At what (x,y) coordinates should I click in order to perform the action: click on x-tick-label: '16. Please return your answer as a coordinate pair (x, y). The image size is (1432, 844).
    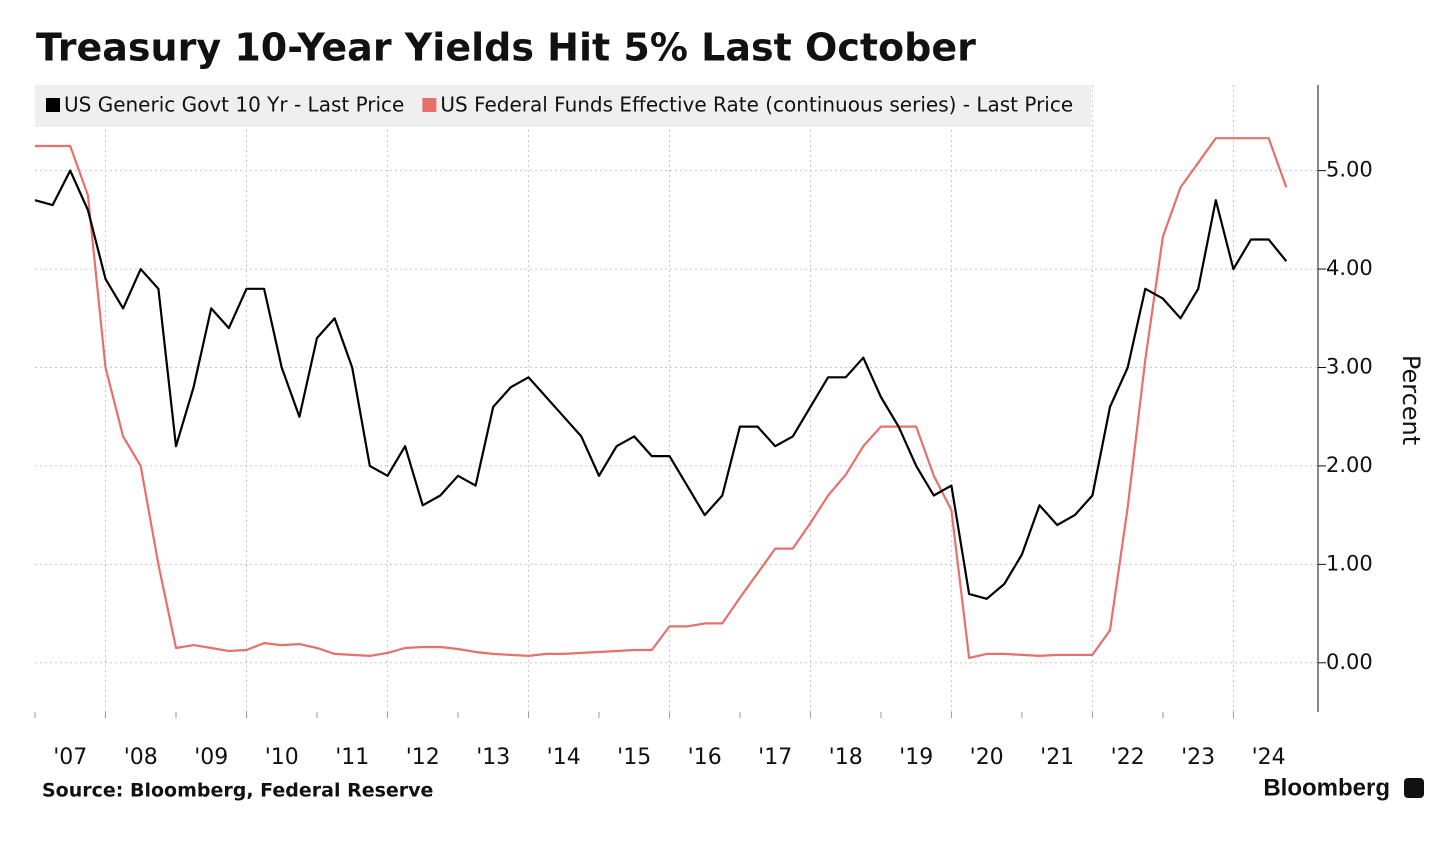
    Looking at the image, I should click on (705, 757).